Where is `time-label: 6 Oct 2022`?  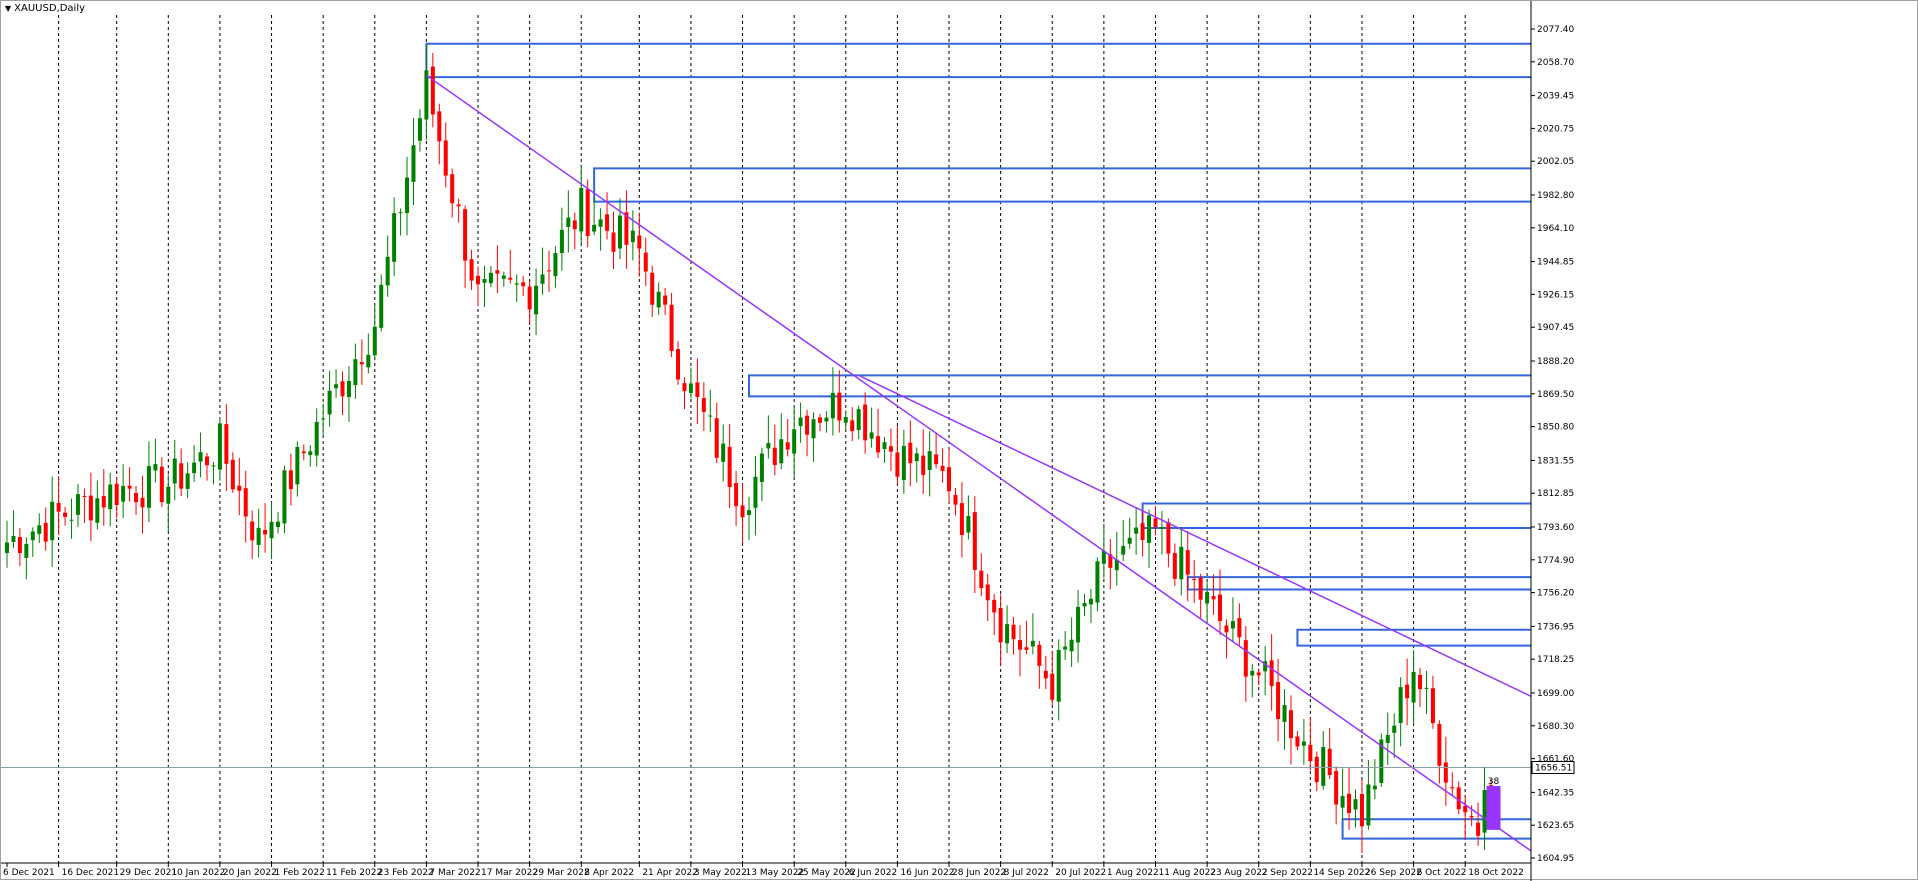
time-label: 6 Oct 2022 is located at coordinates (1442, 873).